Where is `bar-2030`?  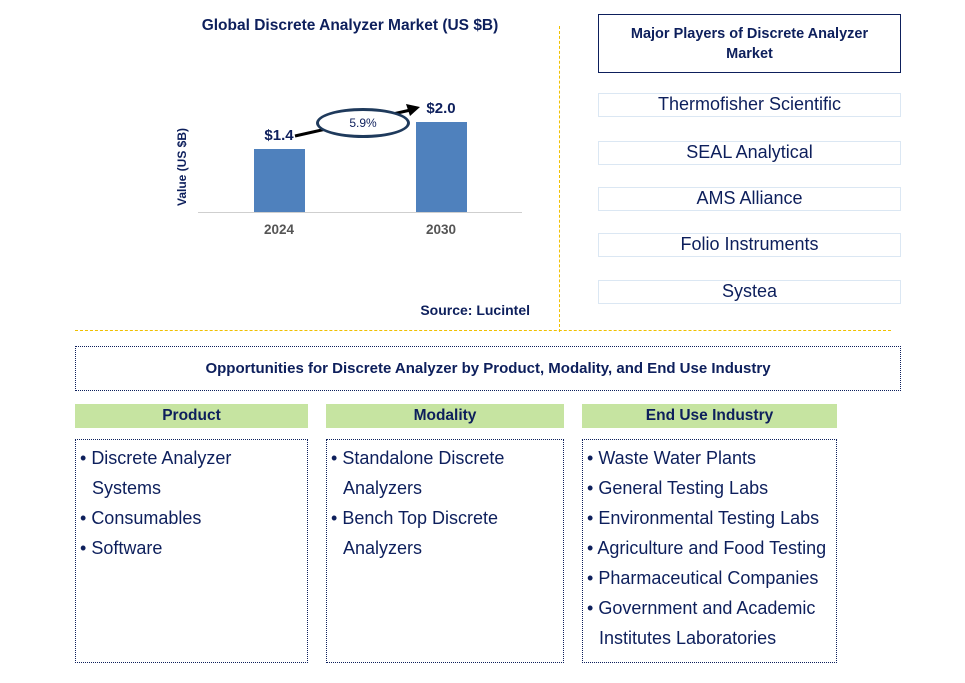
bar-2030 is located at coordinates (441, 167).